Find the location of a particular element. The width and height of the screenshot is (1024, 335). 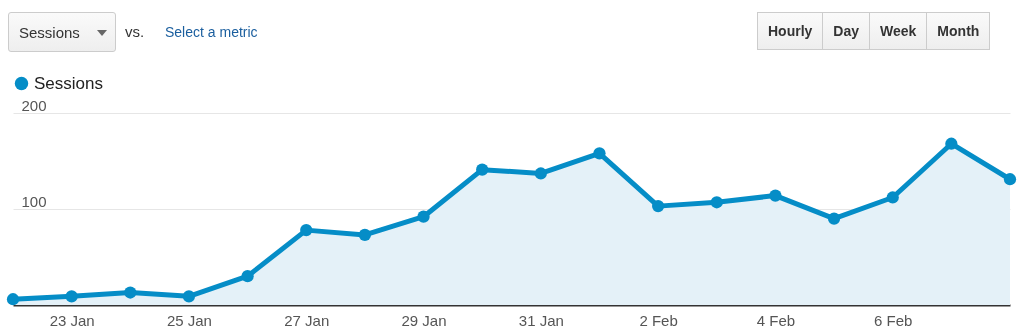

x-tick-label: 27 Jan is located at coordinates (307, 320).